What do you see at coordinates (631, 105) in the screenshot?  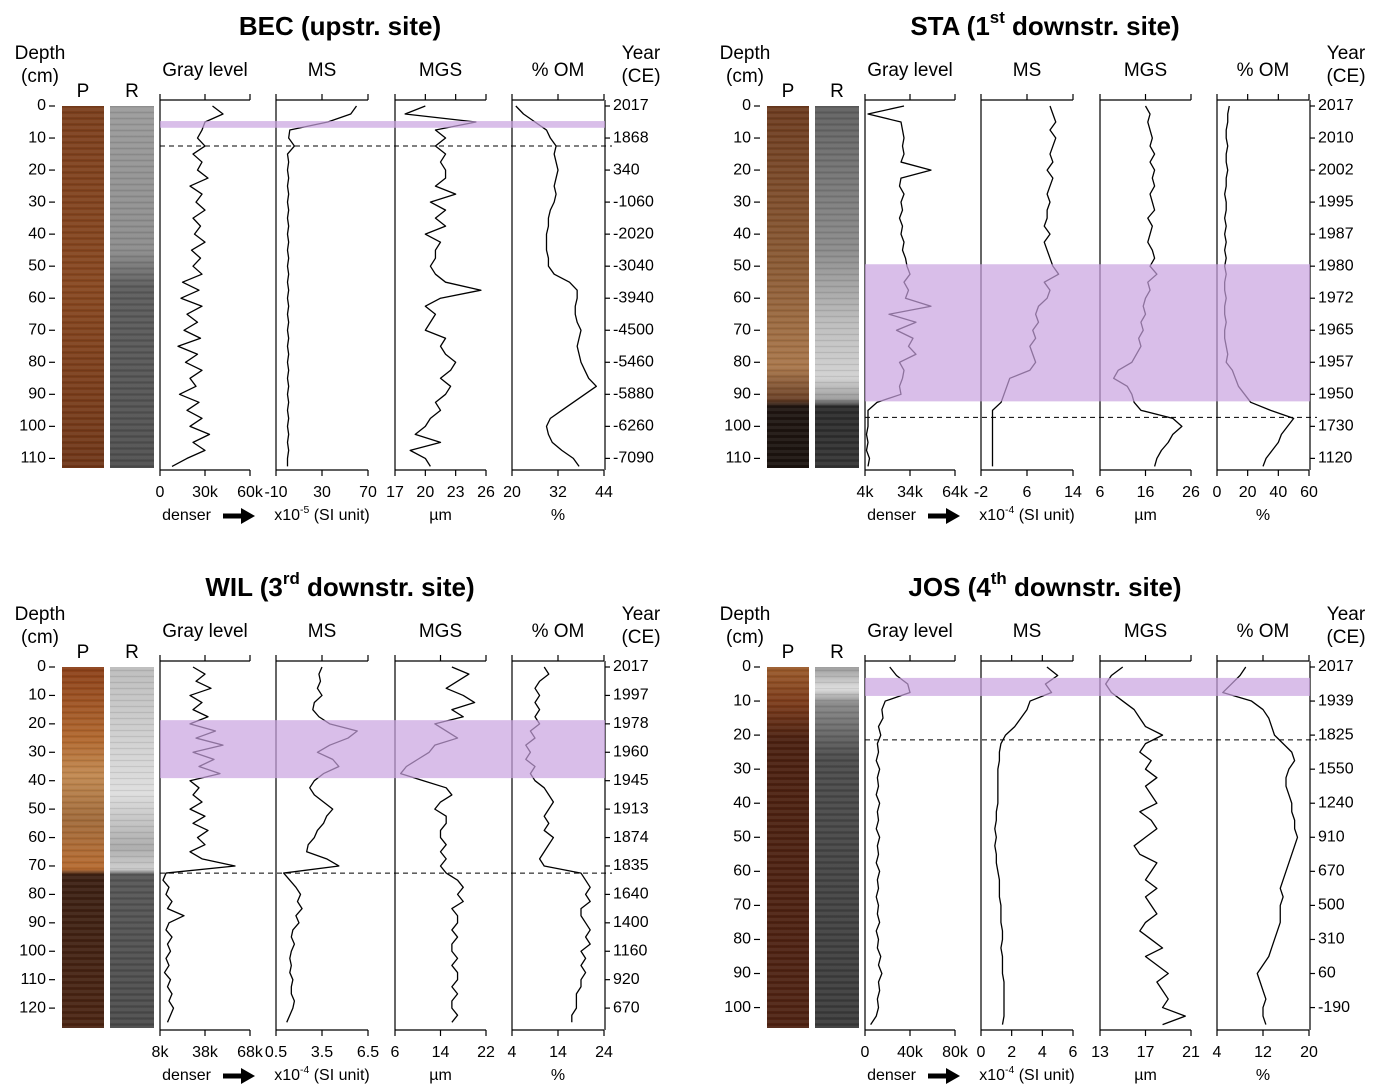 I see `age-tick-label: 2017` at bounding box center [631, 105].